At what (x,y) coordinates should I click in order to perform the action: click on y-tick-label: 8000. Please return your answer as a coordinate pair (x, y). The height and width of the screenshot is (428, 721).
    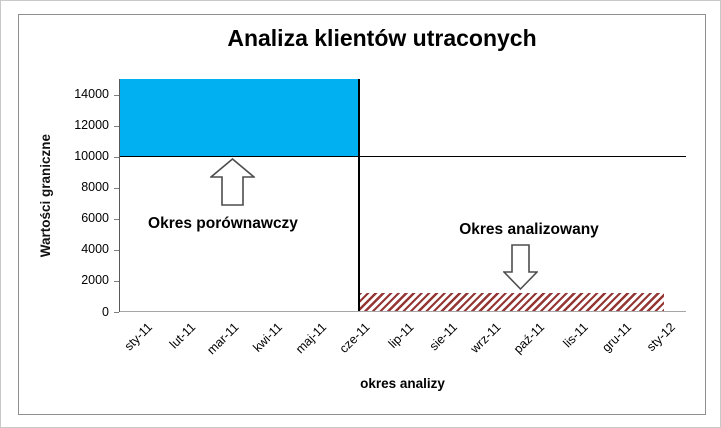
    Looking at the image, I should click on (95, 187).